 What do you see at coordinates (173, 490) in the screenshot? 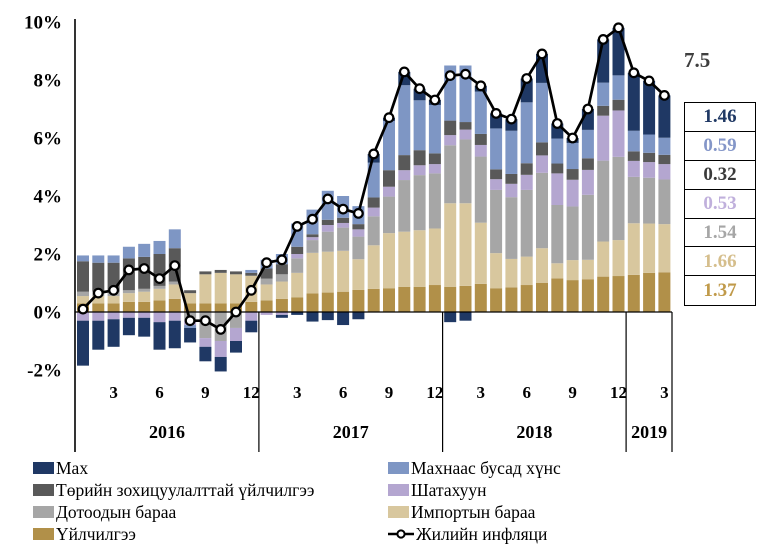
I see `legend-item: Төрийн зохицуулалттай үйлчилгээ` at bounding box center [173, 490].